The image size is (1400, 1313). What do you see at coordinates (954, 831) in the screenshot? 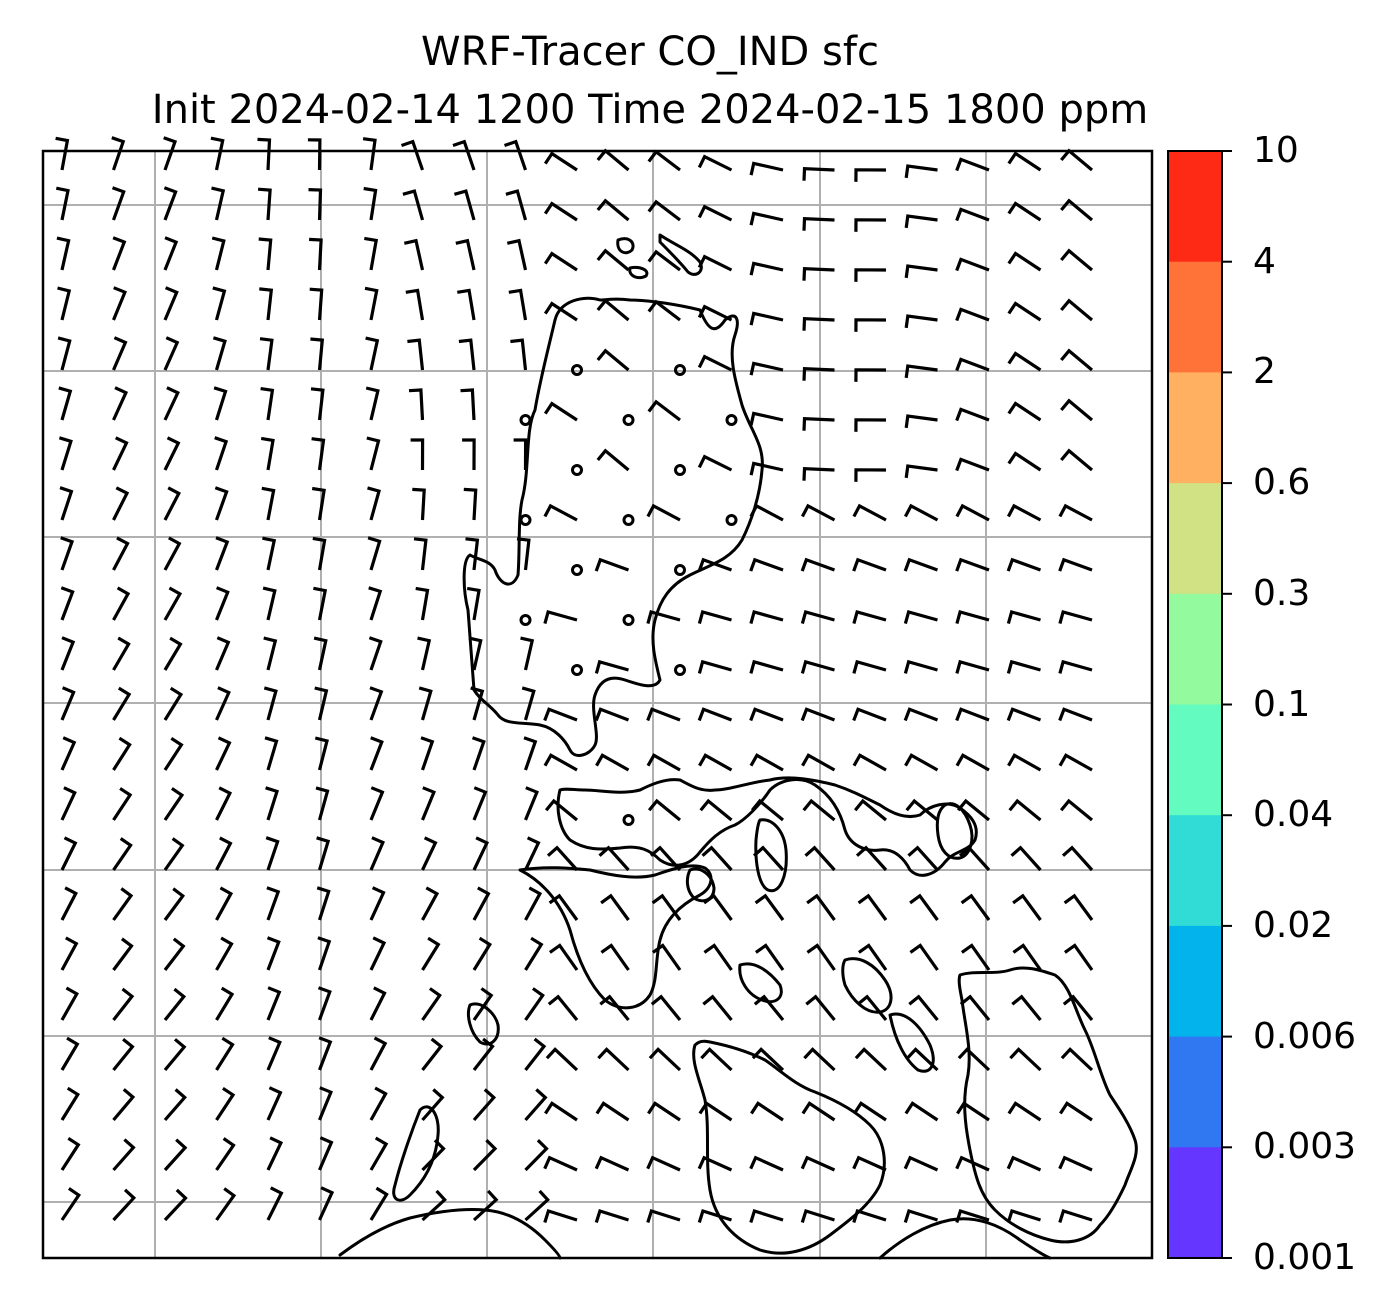
I see `coastline-island-east` at bounding box center [954, 831].